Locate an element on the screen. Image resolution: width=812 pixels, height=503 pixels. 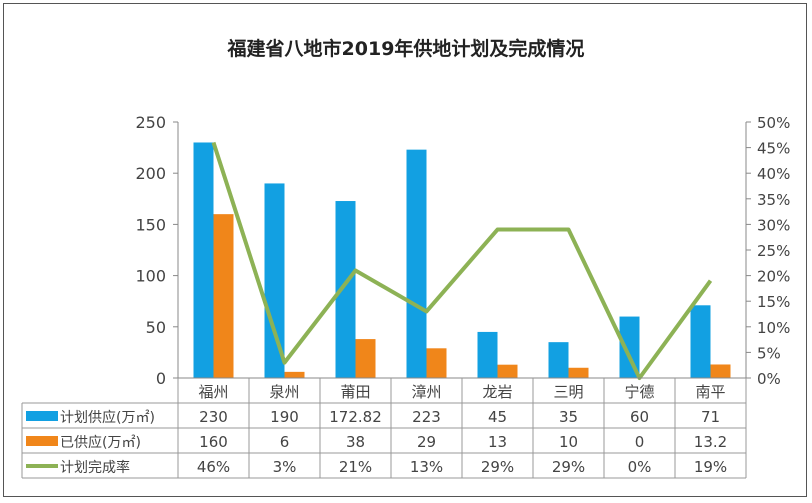
table-cell: 60 is located at coordinates (639, 417).